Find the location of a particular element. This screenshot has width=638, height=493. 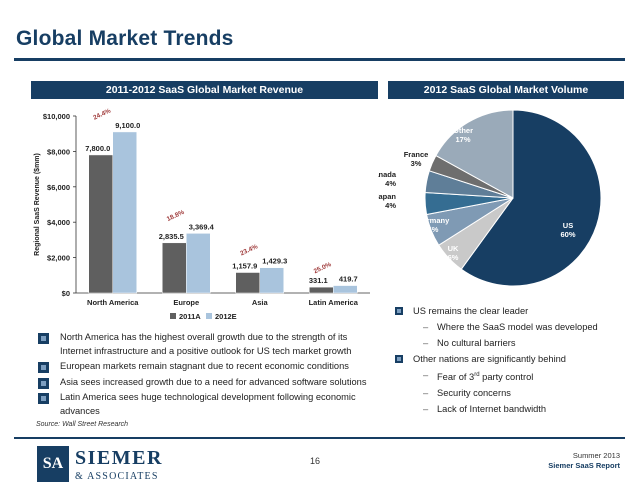

data-label: 7,800.0 is located at coordinates (97, 148).